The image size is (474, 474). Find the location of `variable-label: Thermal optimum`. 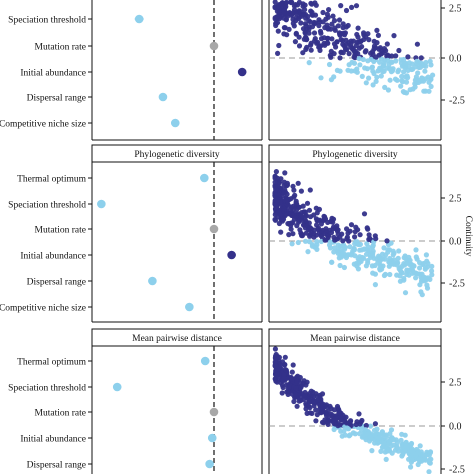

variable-label: Thermal optimum is located at coordinates (51, 180).